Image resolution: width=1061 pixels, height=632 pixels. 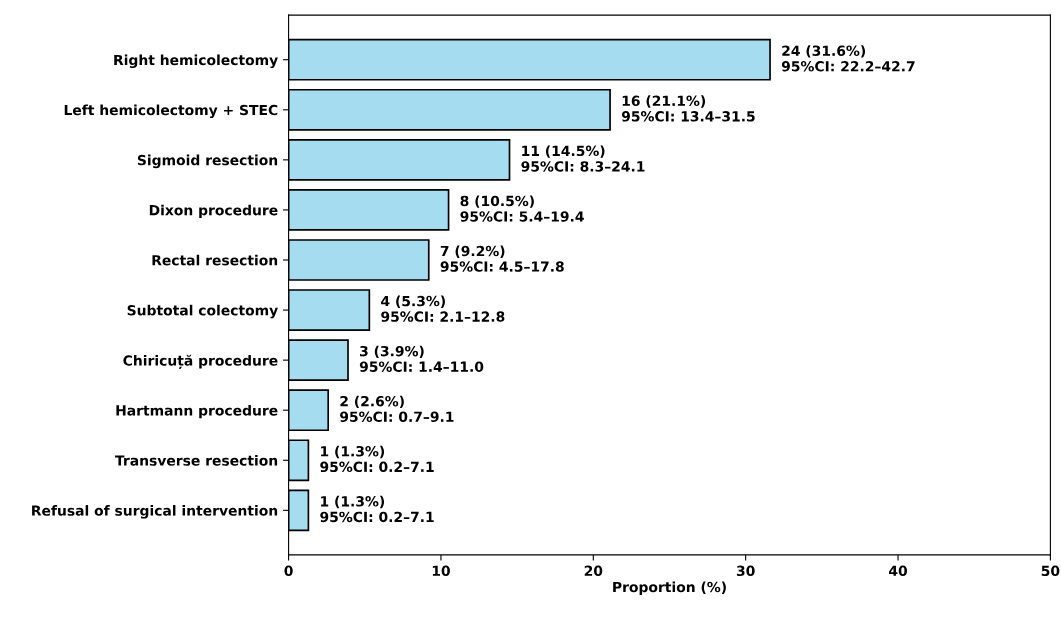 I want to click on x-tick-label: 20, so click(x=593, y=571).